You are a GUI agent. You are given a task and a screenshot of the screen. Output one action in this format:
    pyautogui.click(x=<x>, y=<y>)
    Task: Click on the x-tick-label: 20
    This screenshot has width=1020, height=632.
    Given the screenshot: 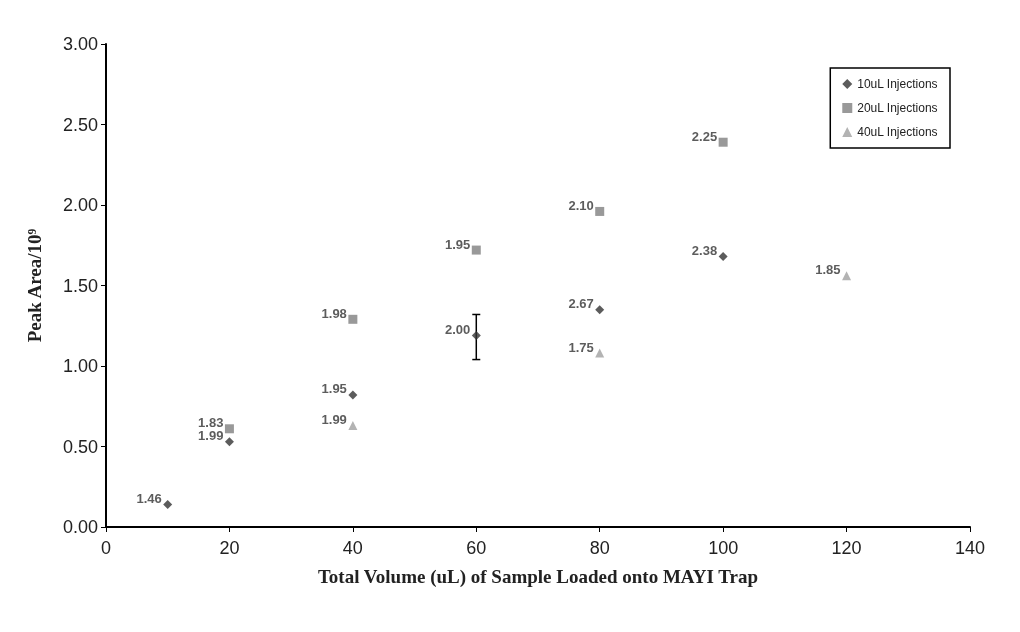 What is the action you would take?
    pyautogui.click(x=229, y=548)
    